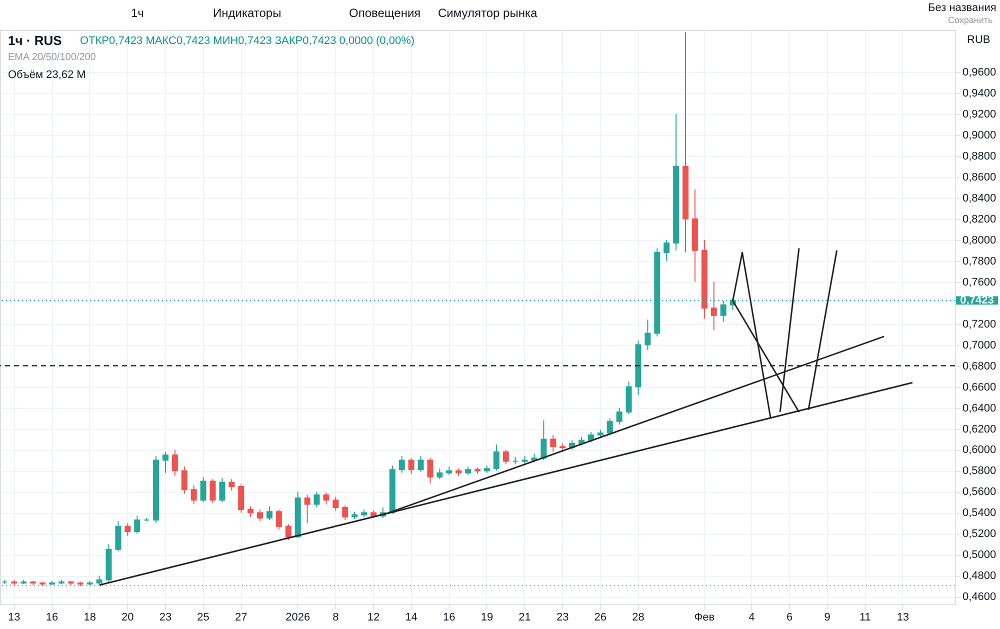 The width and height of the screenshot is (1000, 629). I want to click on x-tick-label: 11, so click(865, 618).